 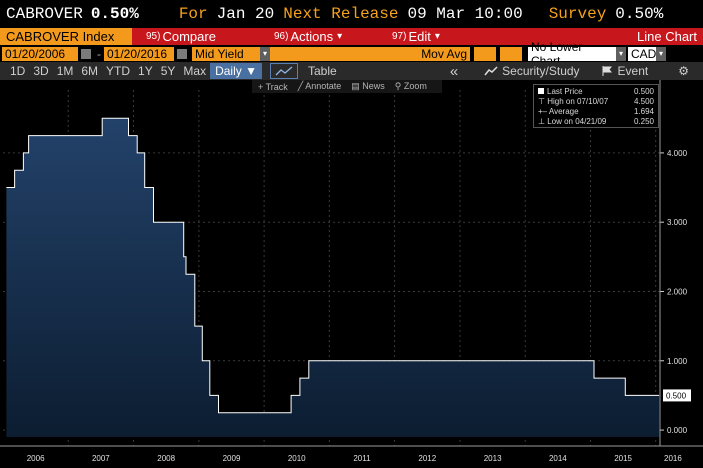 I want to click on lower-chart-select: No Lower Chart, so click(x=572, y=54).